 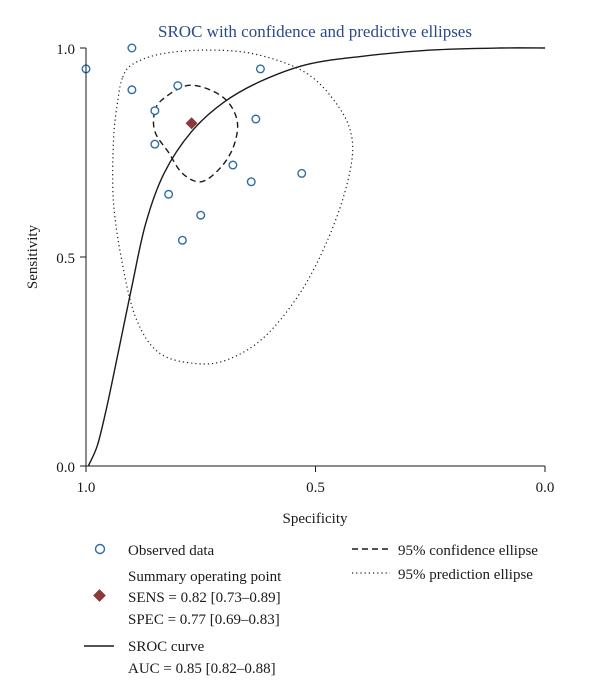 I want to click on legend-auc-label: AUC = 0.85 [0.82–0.88], so click(x=202, y=669).